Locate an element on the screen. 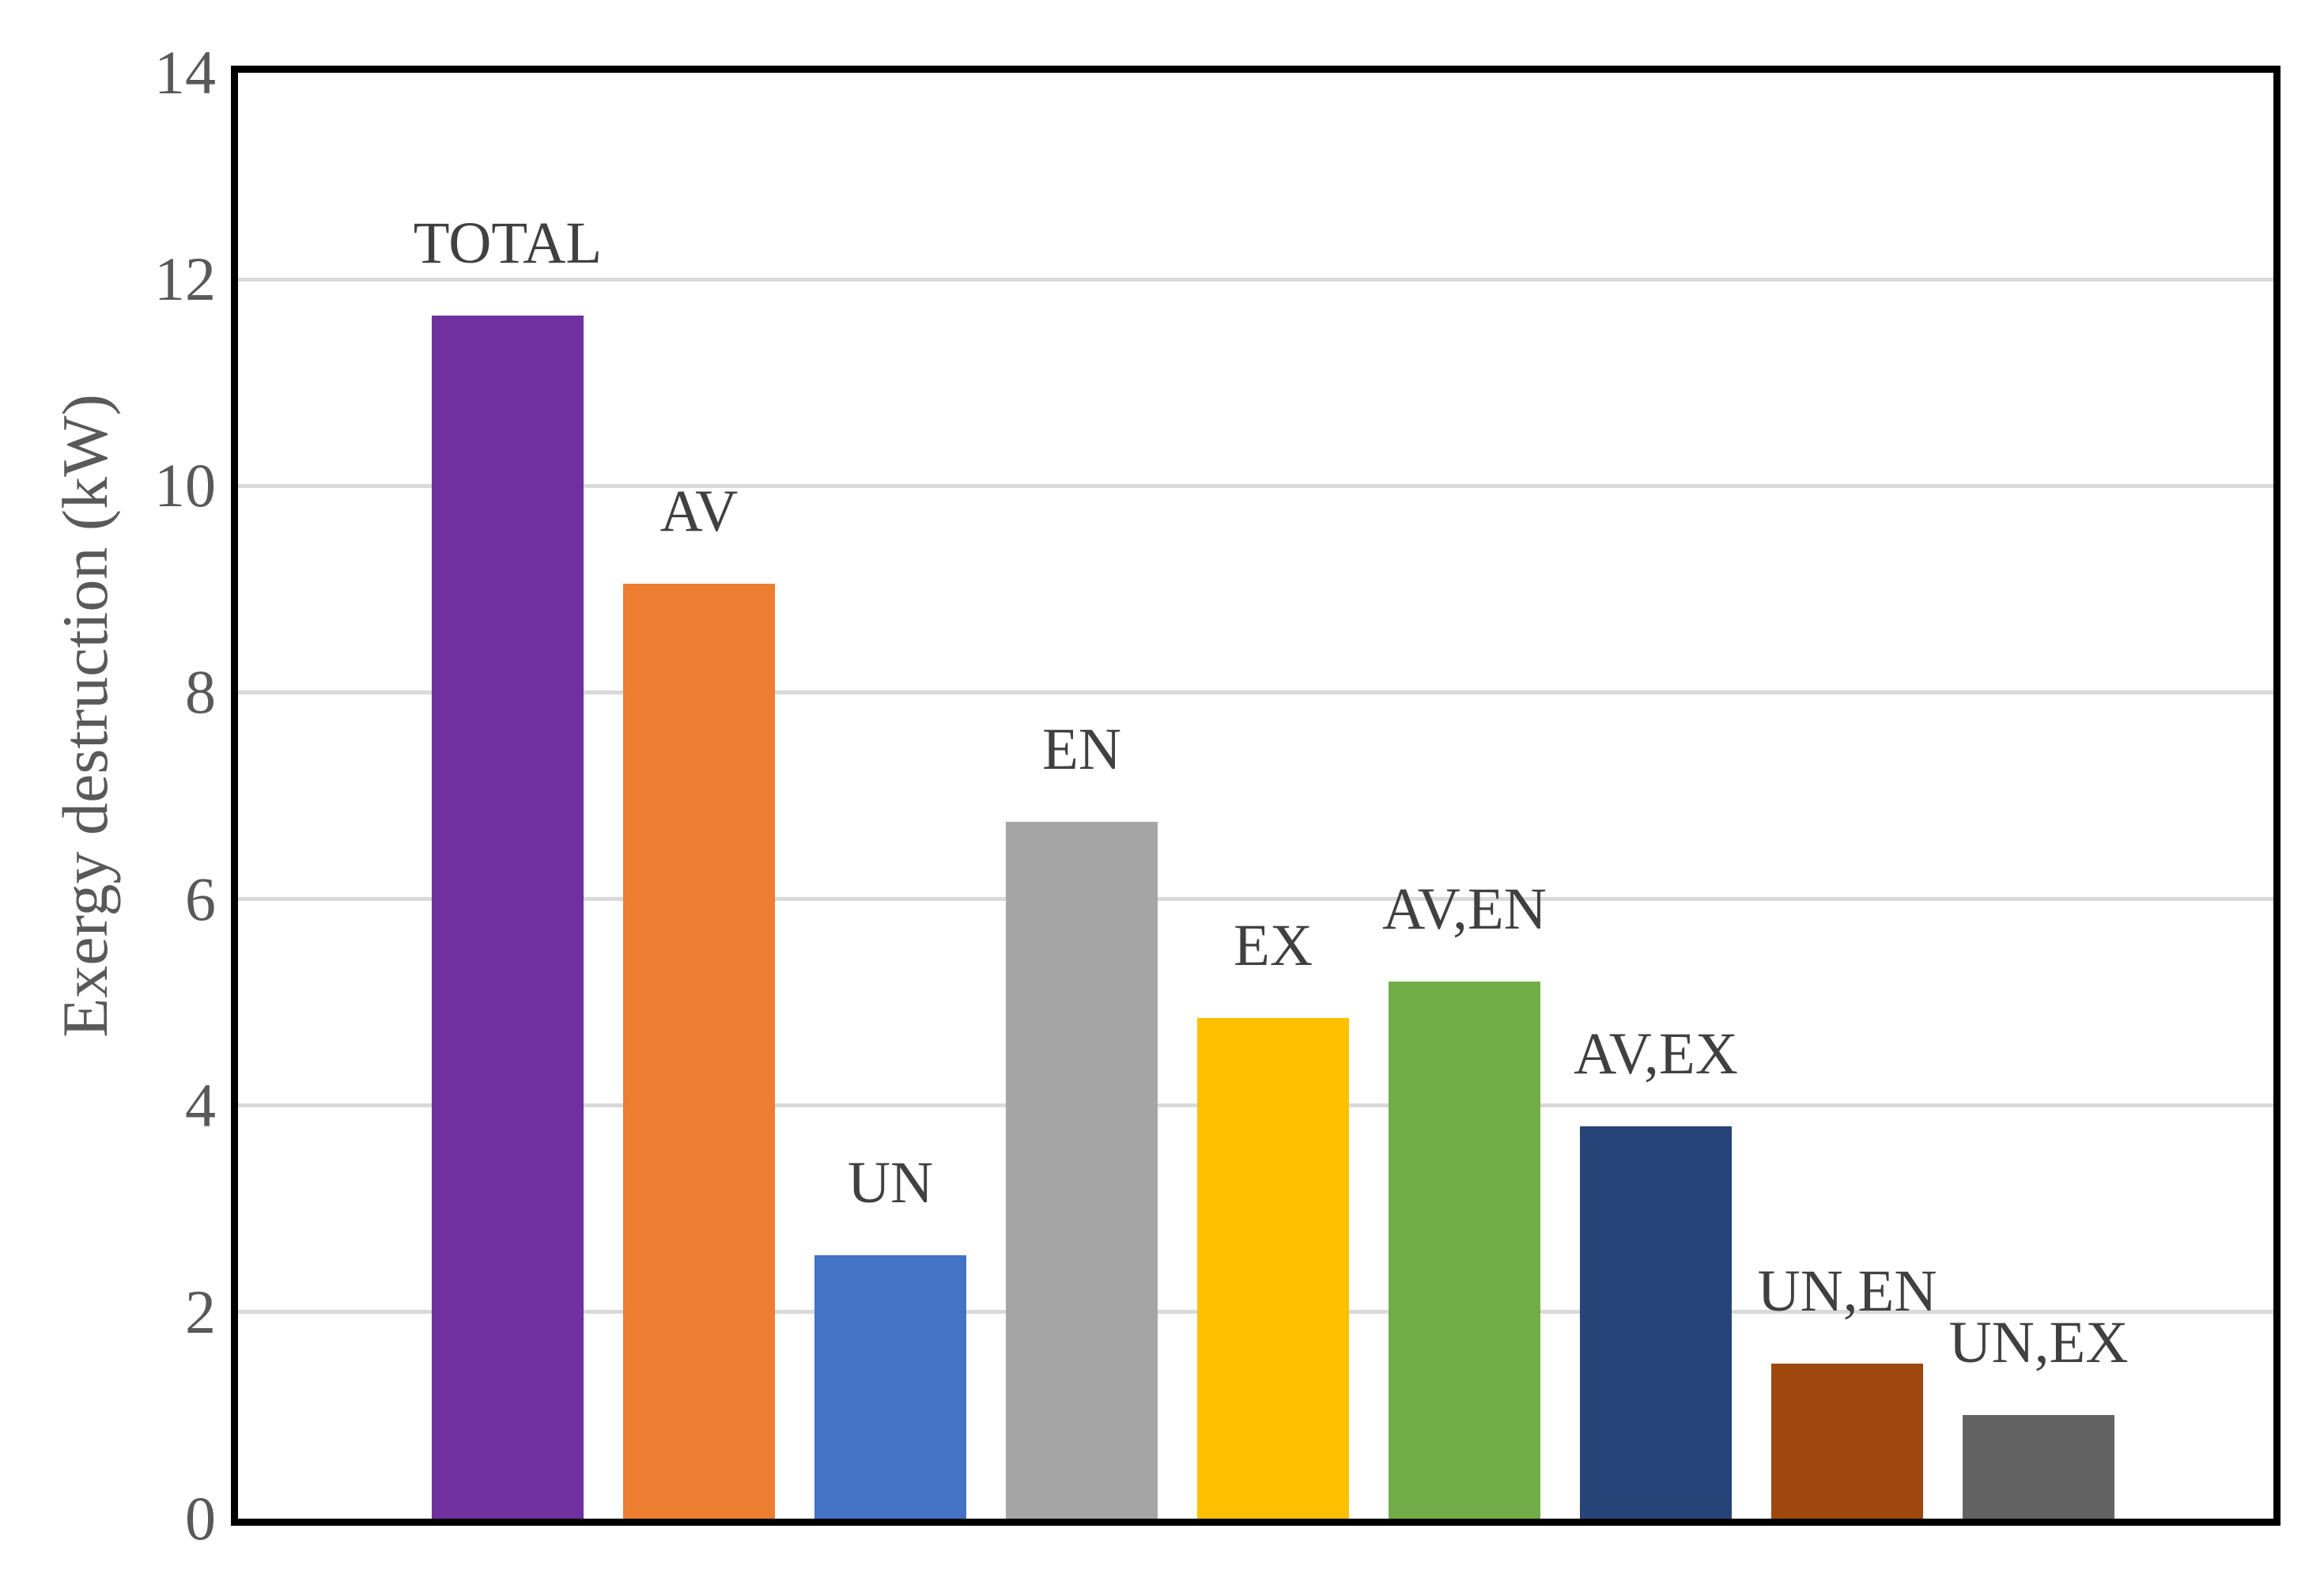 The height and width of the screenshot is (1574, 2324). bar-label-AV: AV is located at coordinates (699, 512).